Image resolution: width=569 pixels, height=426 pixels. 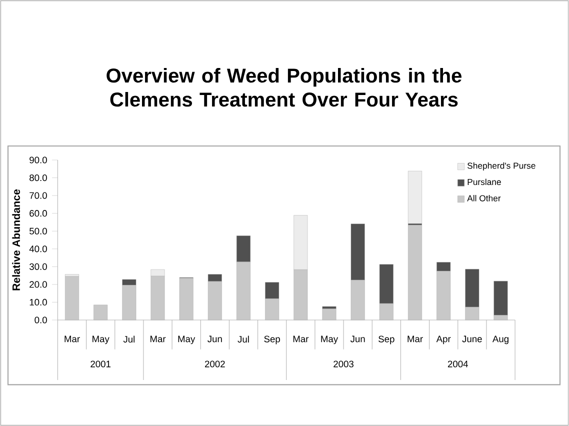 What do you see at coordinates (38, 266) in the screenshot?
I see `y-tick-label: 30.0` at bounding box center [38, 266].